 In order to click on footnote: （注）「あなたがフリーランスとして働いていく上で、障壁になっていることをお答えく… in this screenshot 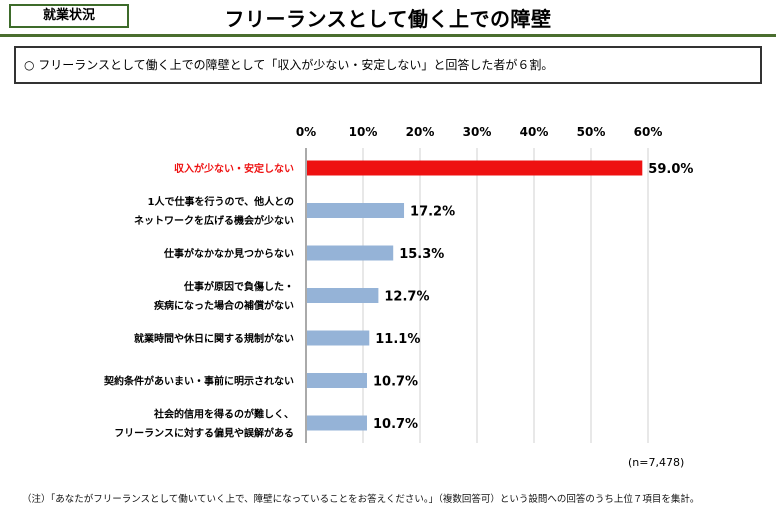, I will do `click(361, 499)`.